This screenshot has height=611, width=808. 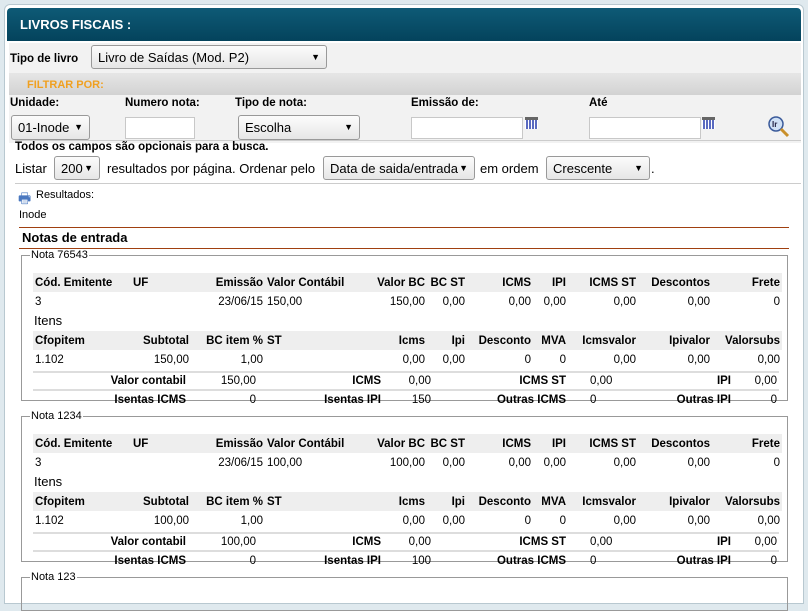 What do you see at coordinates (598, 103) in the screenshot?
I see `ate-label: Até` at bounding box center [598, 103].